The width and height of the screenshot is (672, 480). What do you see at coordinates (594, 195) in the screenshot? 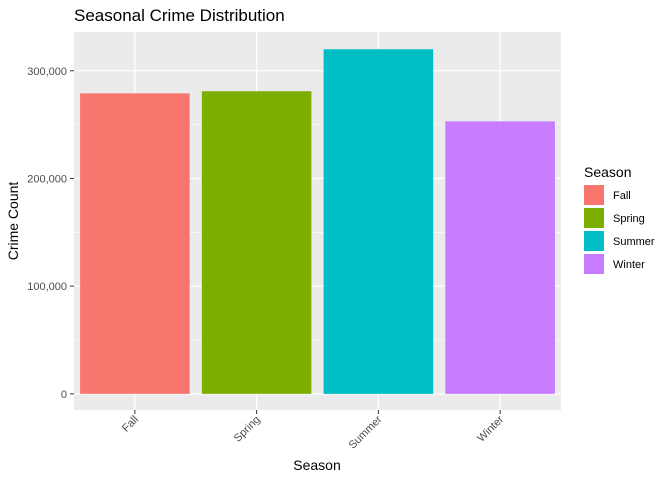
I see `legend-key-fall` at bounding box center [594, 195].